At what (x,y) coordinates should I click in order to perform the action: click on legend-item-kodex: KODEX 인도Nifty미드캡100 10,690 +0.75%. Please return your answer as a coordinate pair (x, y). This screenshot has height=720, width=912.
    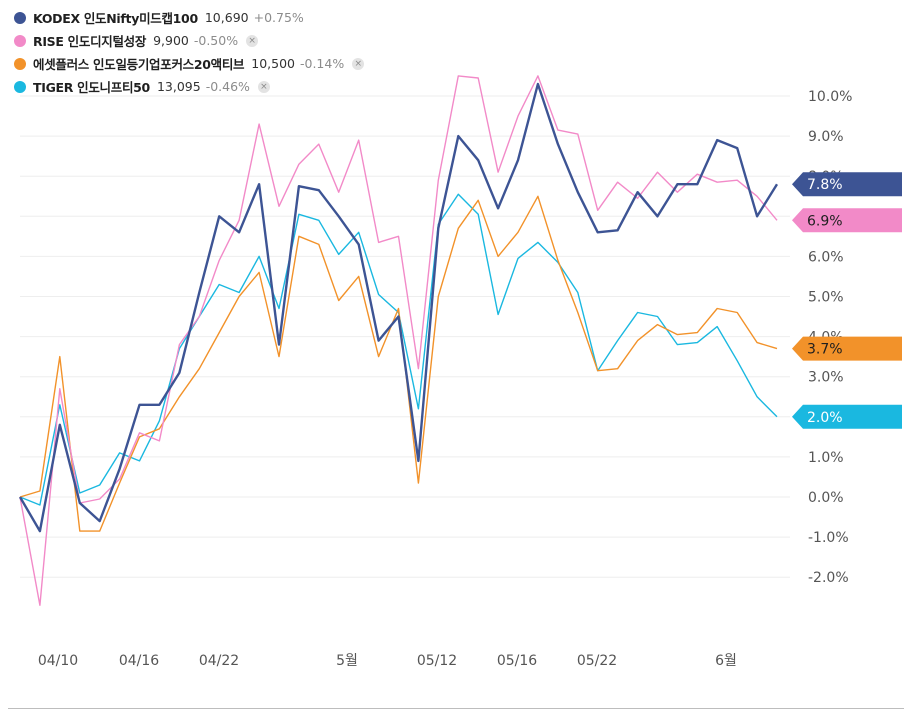
    Looking at the image, I should click on (189, 17).